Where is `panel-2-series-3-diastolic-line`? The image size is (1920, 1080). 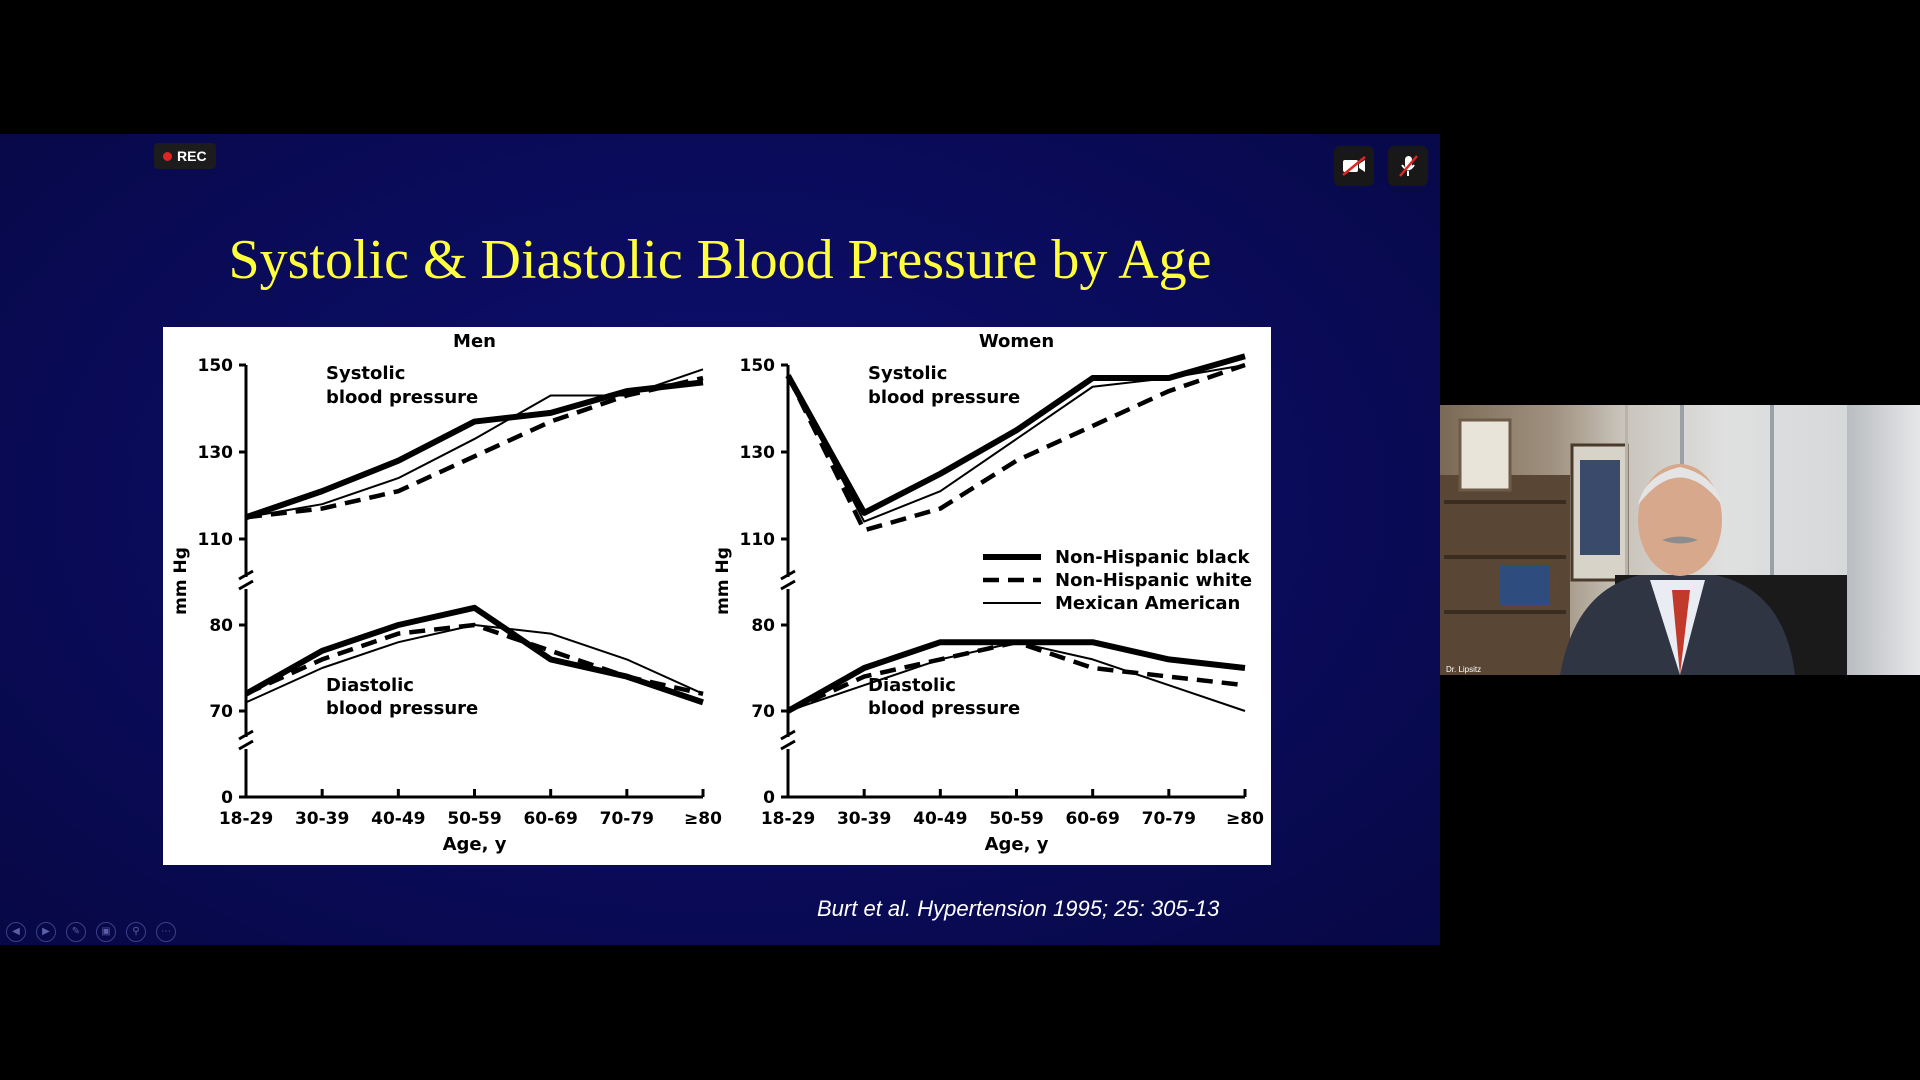
panel-2-series-3-diastolic-line is located at coordinates (1016, 676).